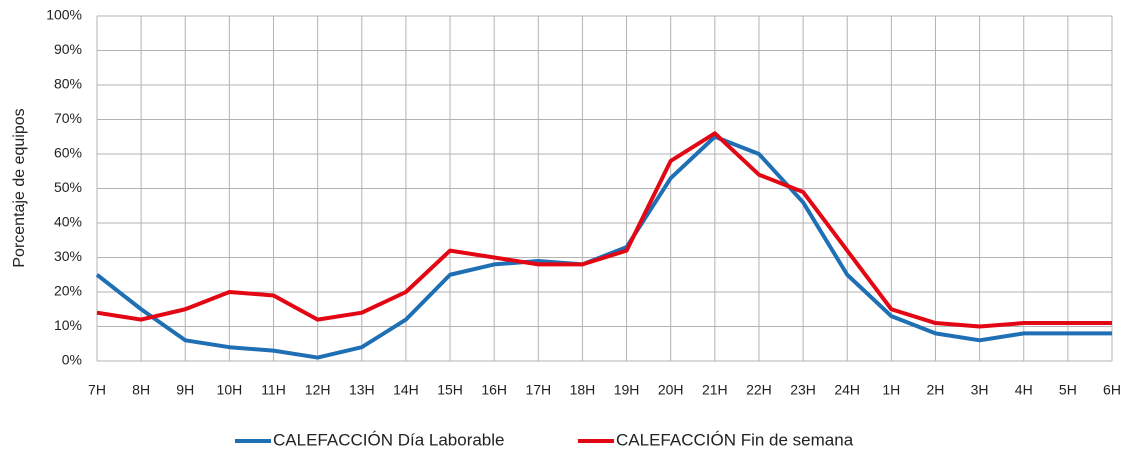 This screenshot has width=1127, height=461. What do you see at coordinates (847, 390) in the screenshot?
I see `x-tick-label: 24H` at bounding box center [847, 390].